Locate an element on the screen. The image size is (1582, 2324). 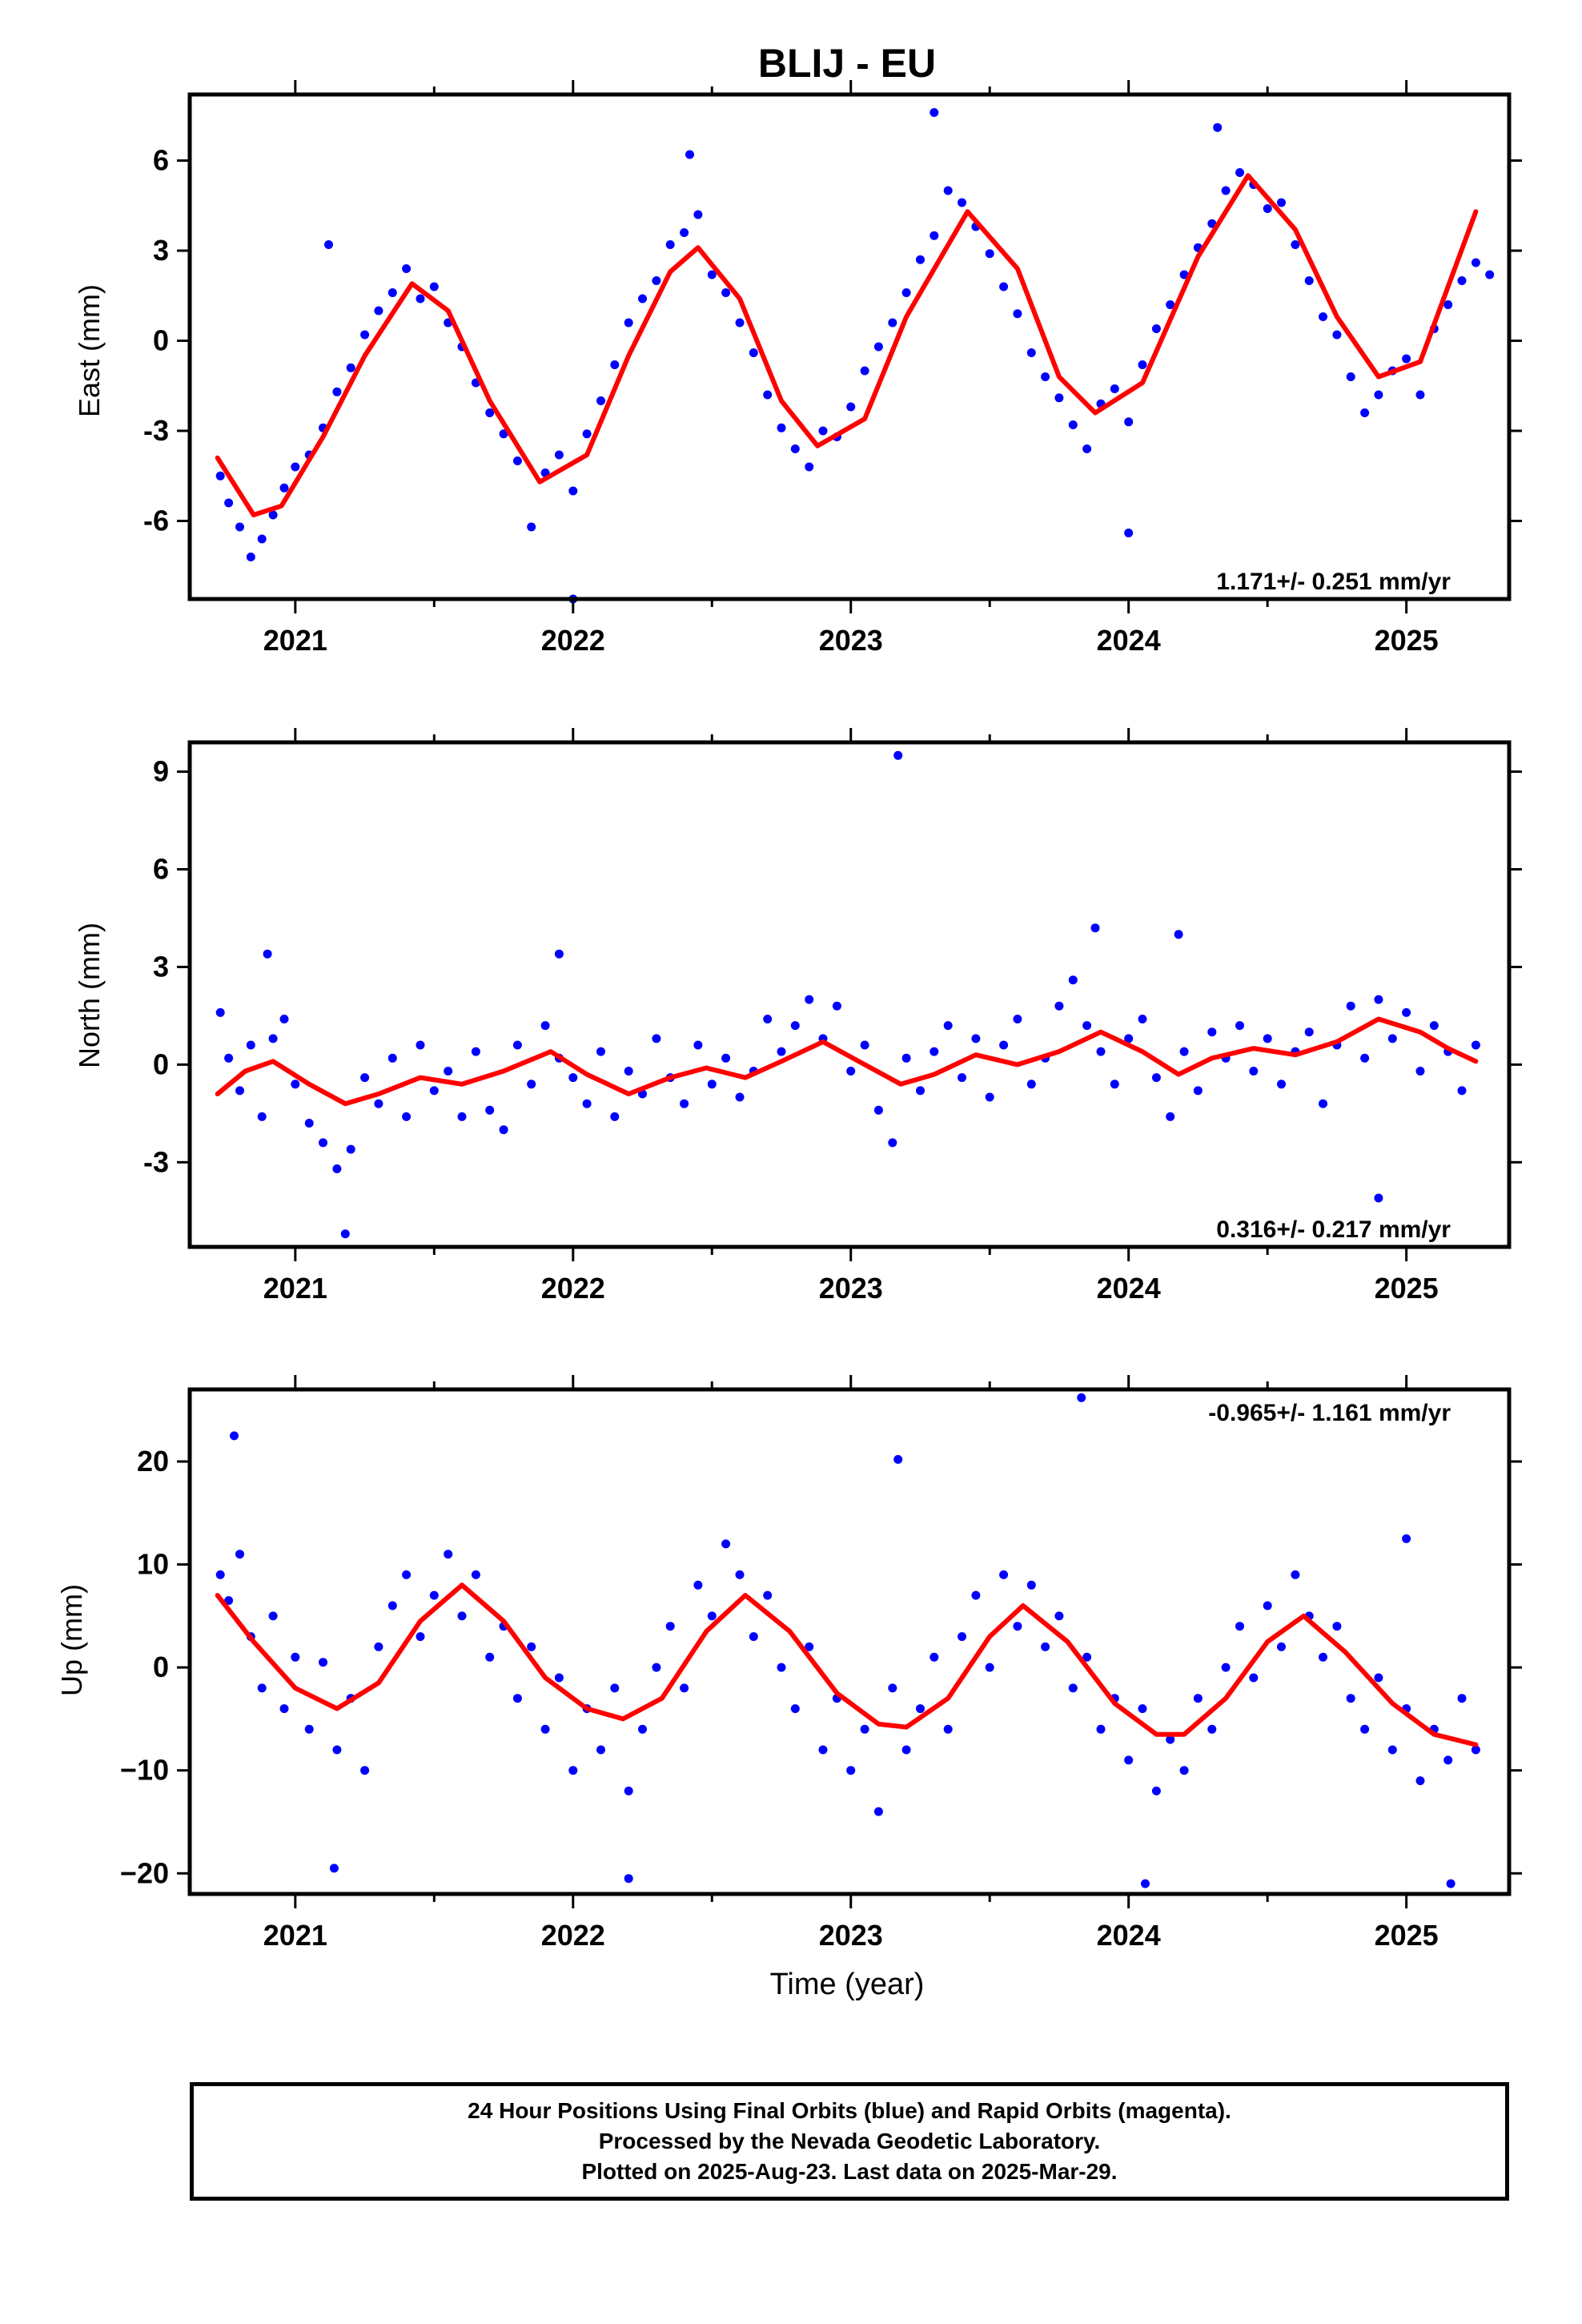
north-rate-label: 0.316+/- 0.217 mm/yr is located at coordinates (1333, 1229).